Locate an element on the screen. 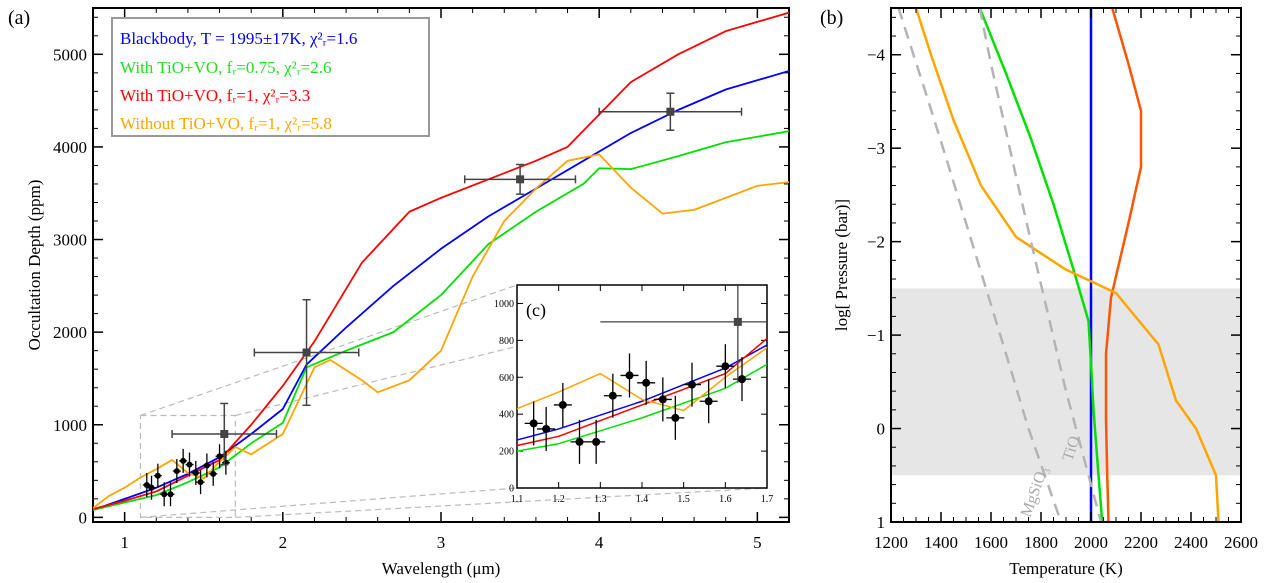 Image resolution: width=1277 pixels, height=583 pixels. b-x-tick-label: 2600 is located at coordinates (1241, 542).